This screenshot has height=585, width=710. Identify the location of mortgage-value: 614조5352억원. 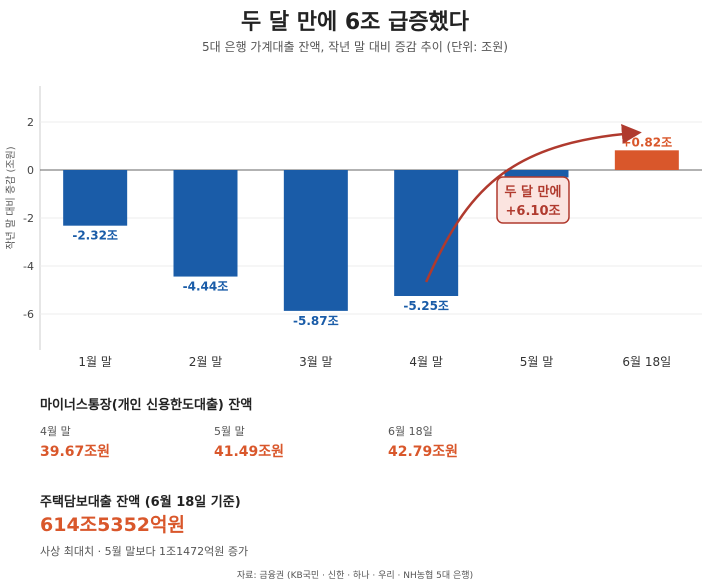
(112, 525).